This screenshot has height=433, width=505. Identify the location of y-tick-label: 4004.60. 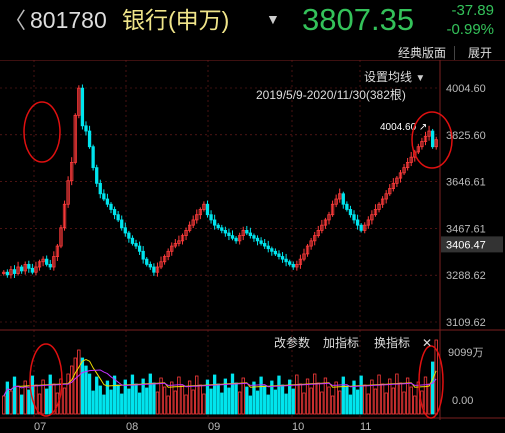
(466, 89).